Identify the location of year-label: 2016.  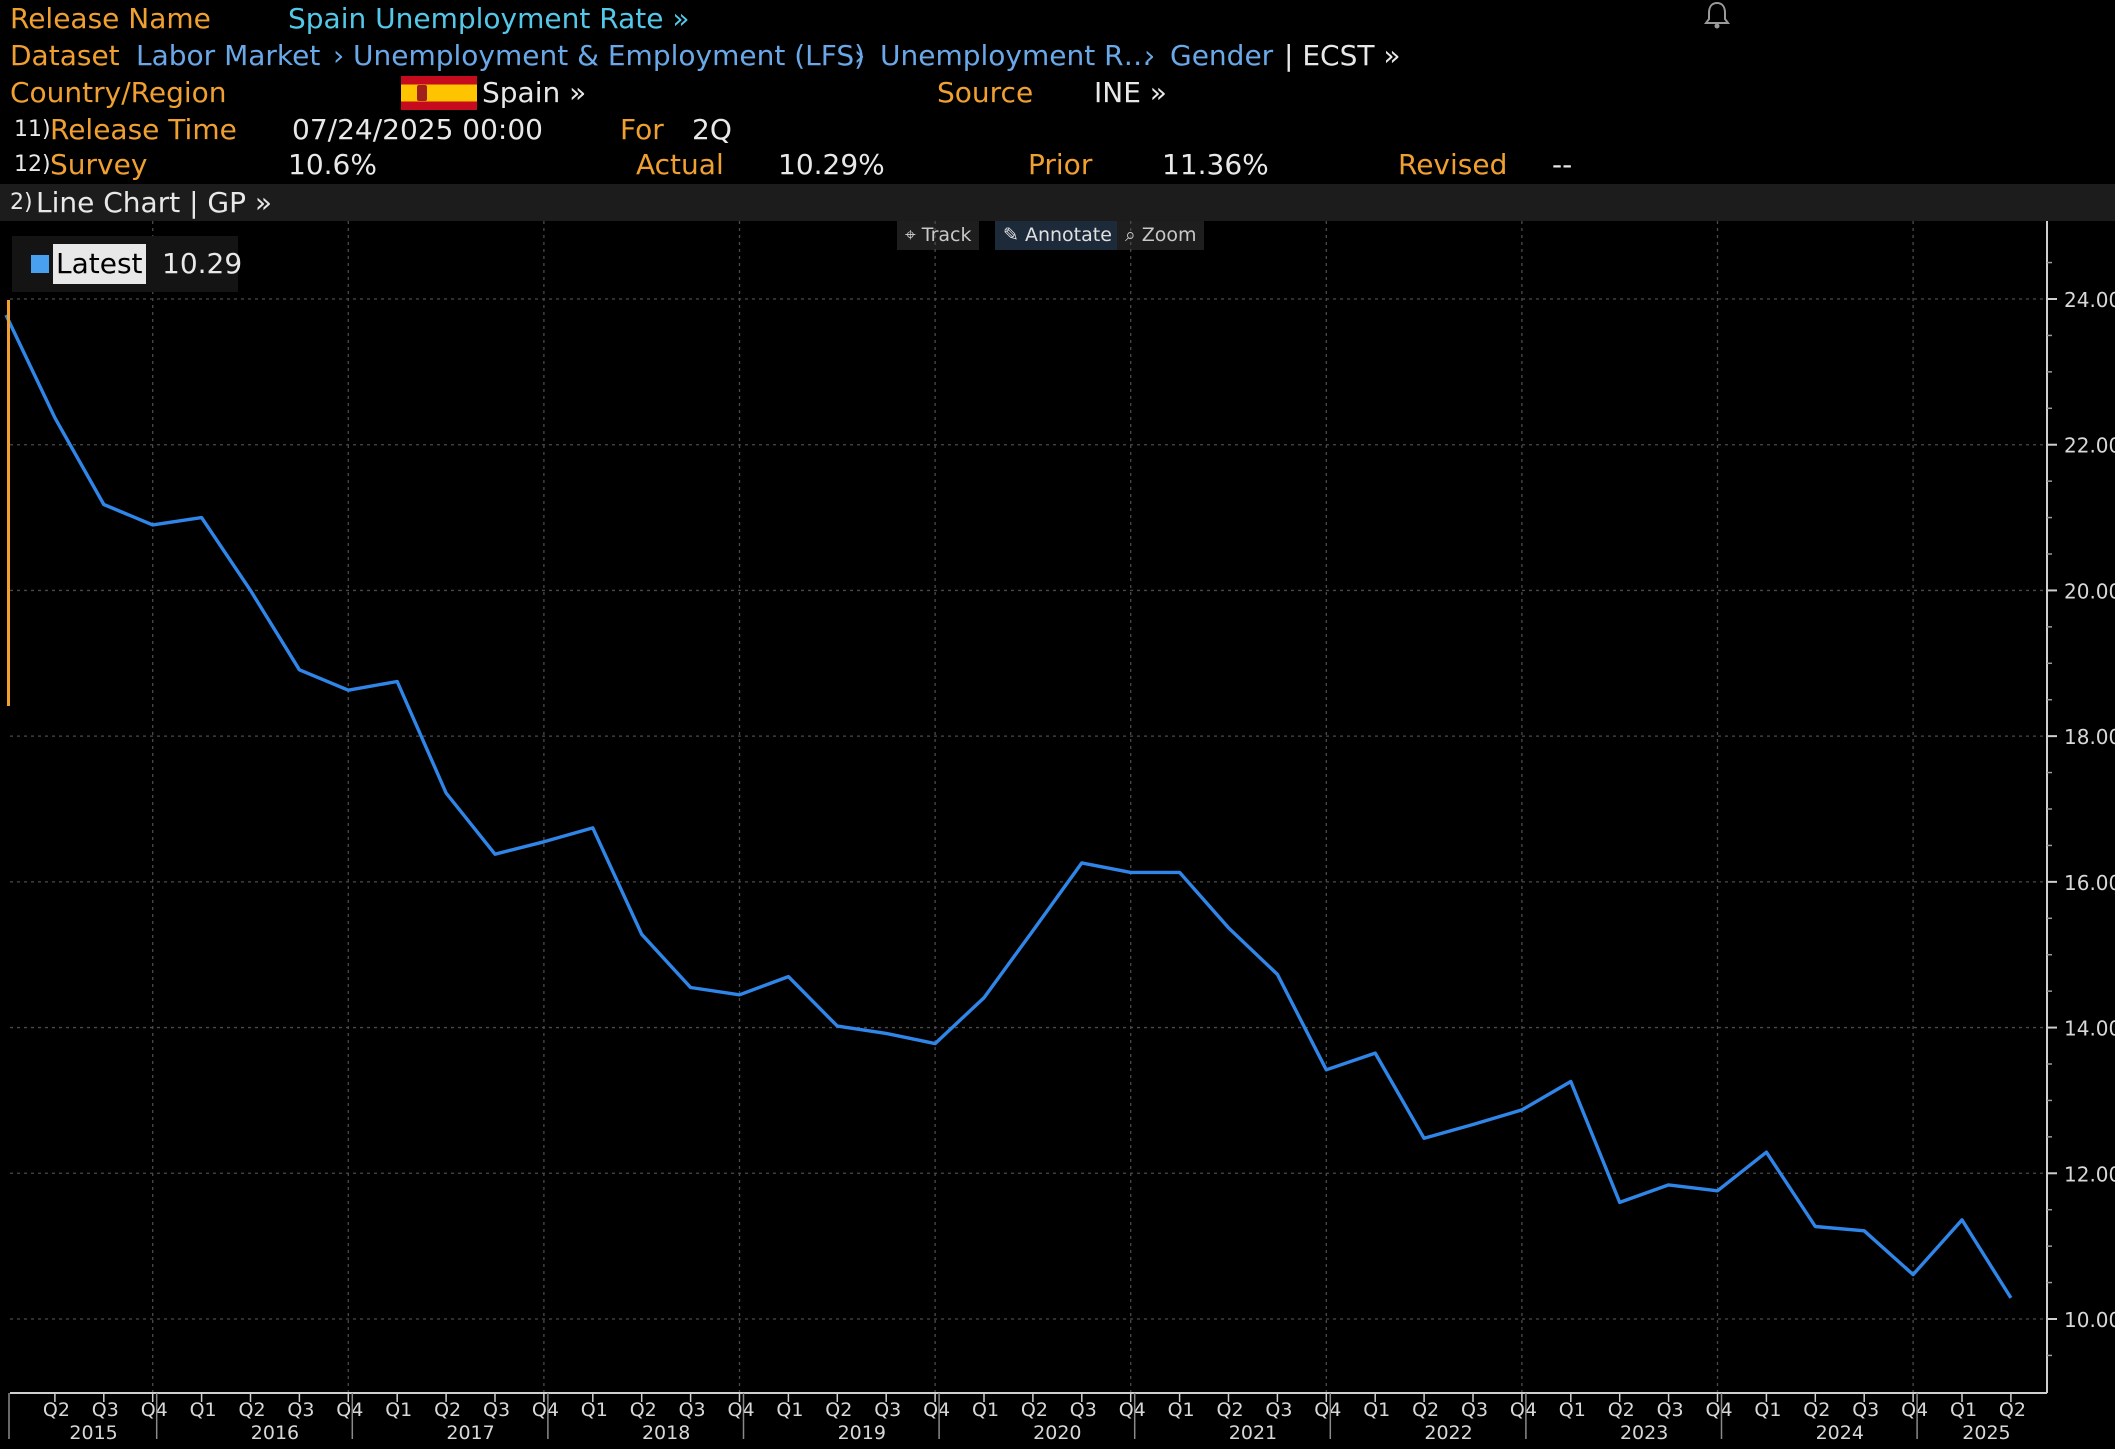
(275, 1433).